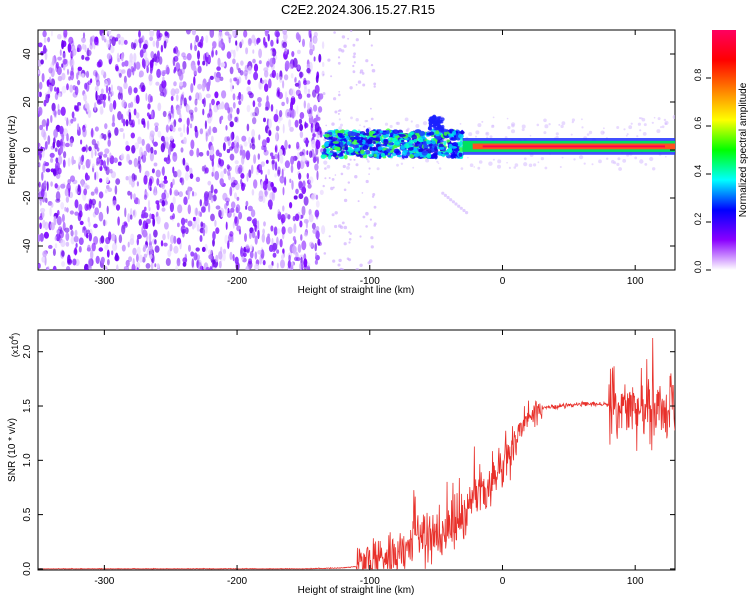 This screenshot has height=600, width=750. Describe the element at coordinates (27, 569) in the screenshot. I see `y-tick-label: 0.0` at that location.